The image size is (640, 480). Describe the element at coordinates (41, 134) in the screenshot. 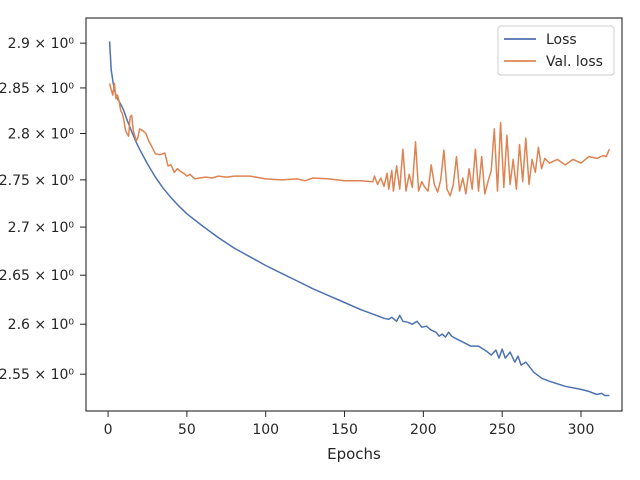

I see `y-tick-label: 2.8 × 10⁰` at that location.